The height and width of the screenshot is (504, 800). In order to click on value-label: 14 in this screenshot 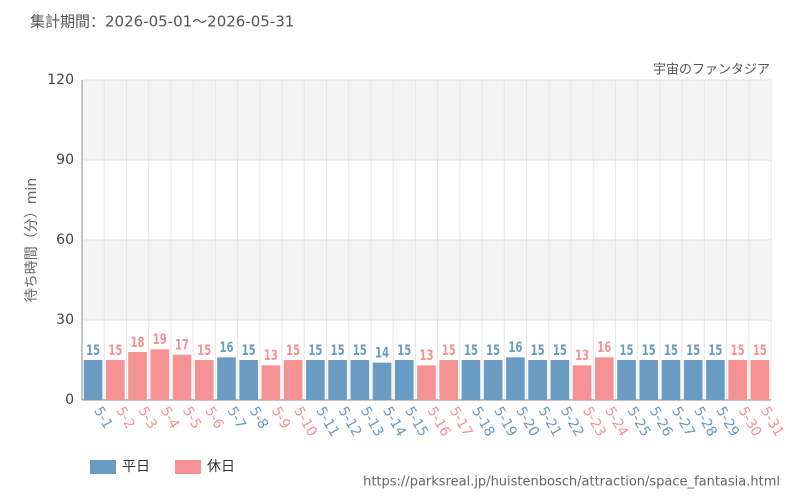, I will do `click(382, 352)`.